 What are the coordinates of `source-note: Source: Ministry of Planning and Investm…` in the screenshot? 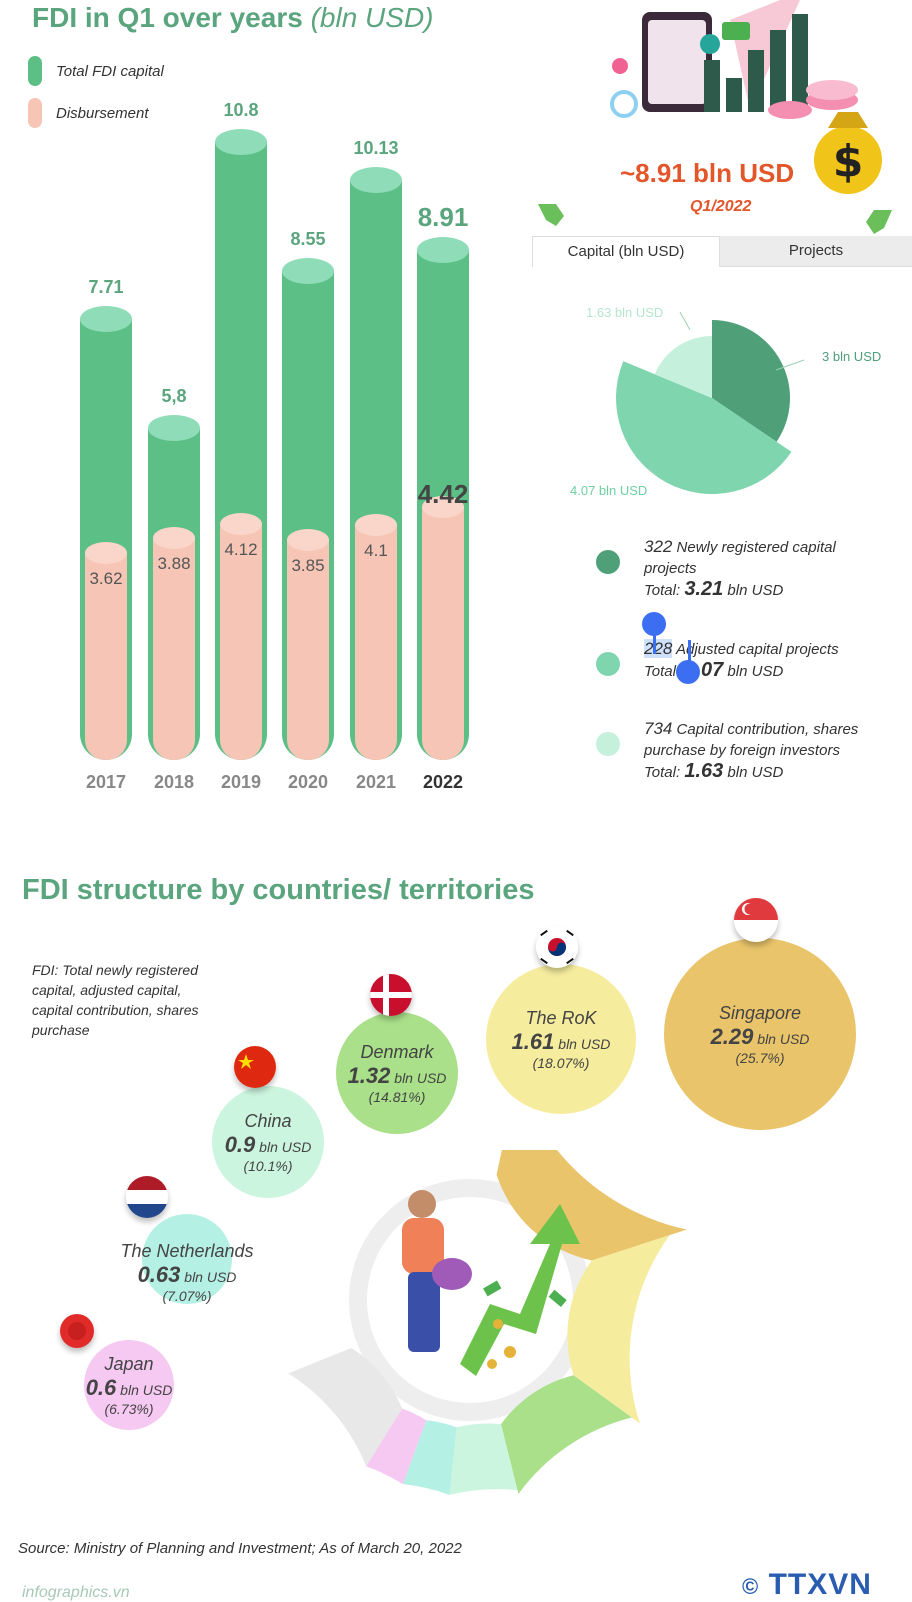 It's located at (240, 1548).